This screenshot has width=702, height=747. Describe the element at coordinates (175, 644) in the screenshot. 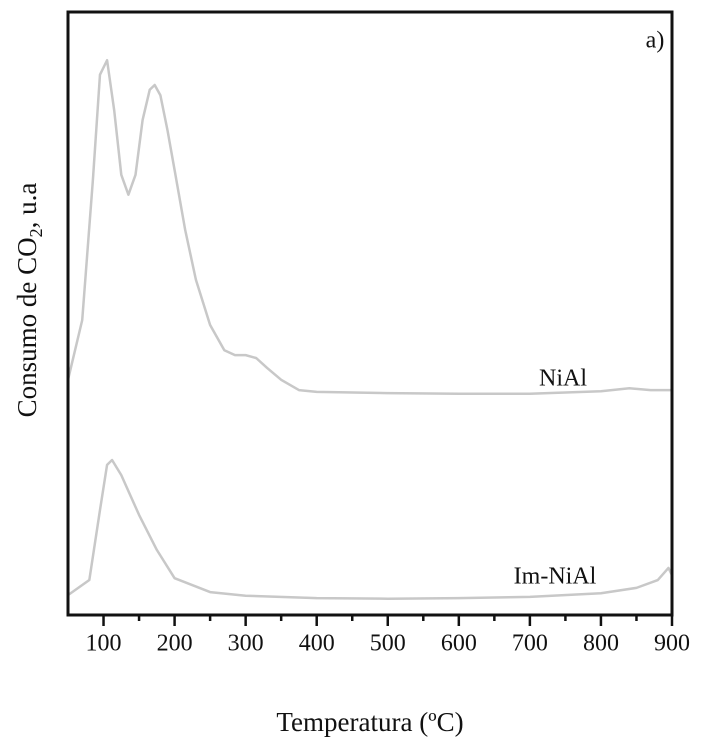

I see `x-tick-label: 200` at that location.